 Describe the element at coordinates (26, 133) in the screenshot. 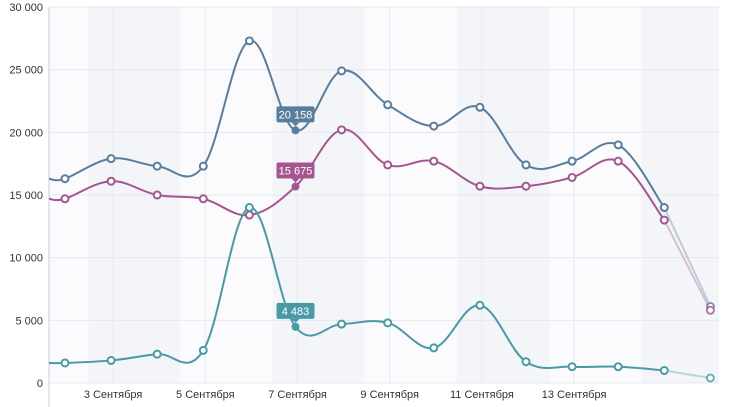

I see `y-tick-label: 20 000` at that location.